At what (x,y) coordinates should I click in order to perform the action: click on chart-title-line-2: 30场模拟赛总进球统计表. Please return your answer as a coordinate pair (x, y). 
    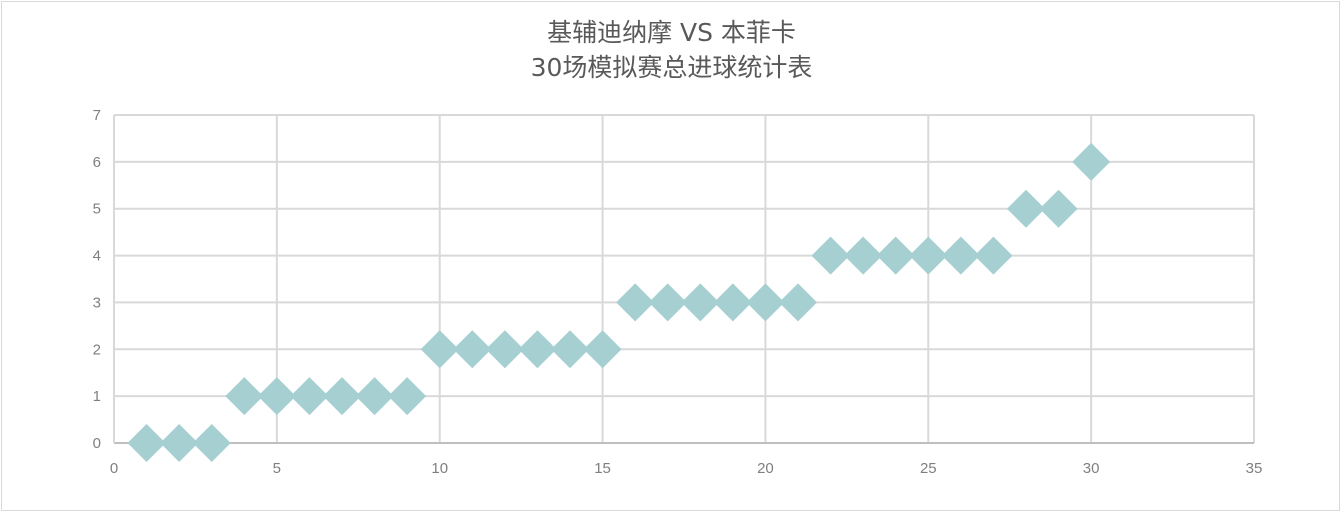
    Looking at the image, I should click on (671, 67).